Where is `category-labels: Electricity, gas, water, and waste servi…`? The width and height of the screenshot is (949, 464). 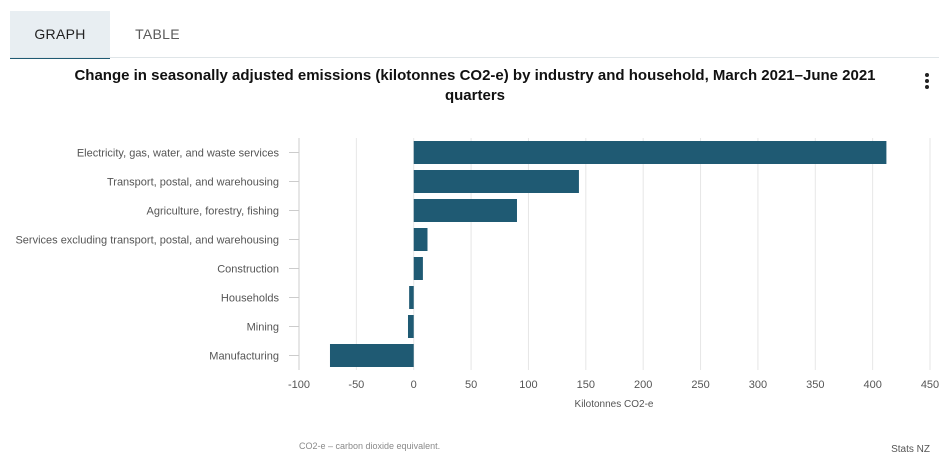 category-labels: Electricity, gas, water, and waste servi… is located at coordinates (147, 255).